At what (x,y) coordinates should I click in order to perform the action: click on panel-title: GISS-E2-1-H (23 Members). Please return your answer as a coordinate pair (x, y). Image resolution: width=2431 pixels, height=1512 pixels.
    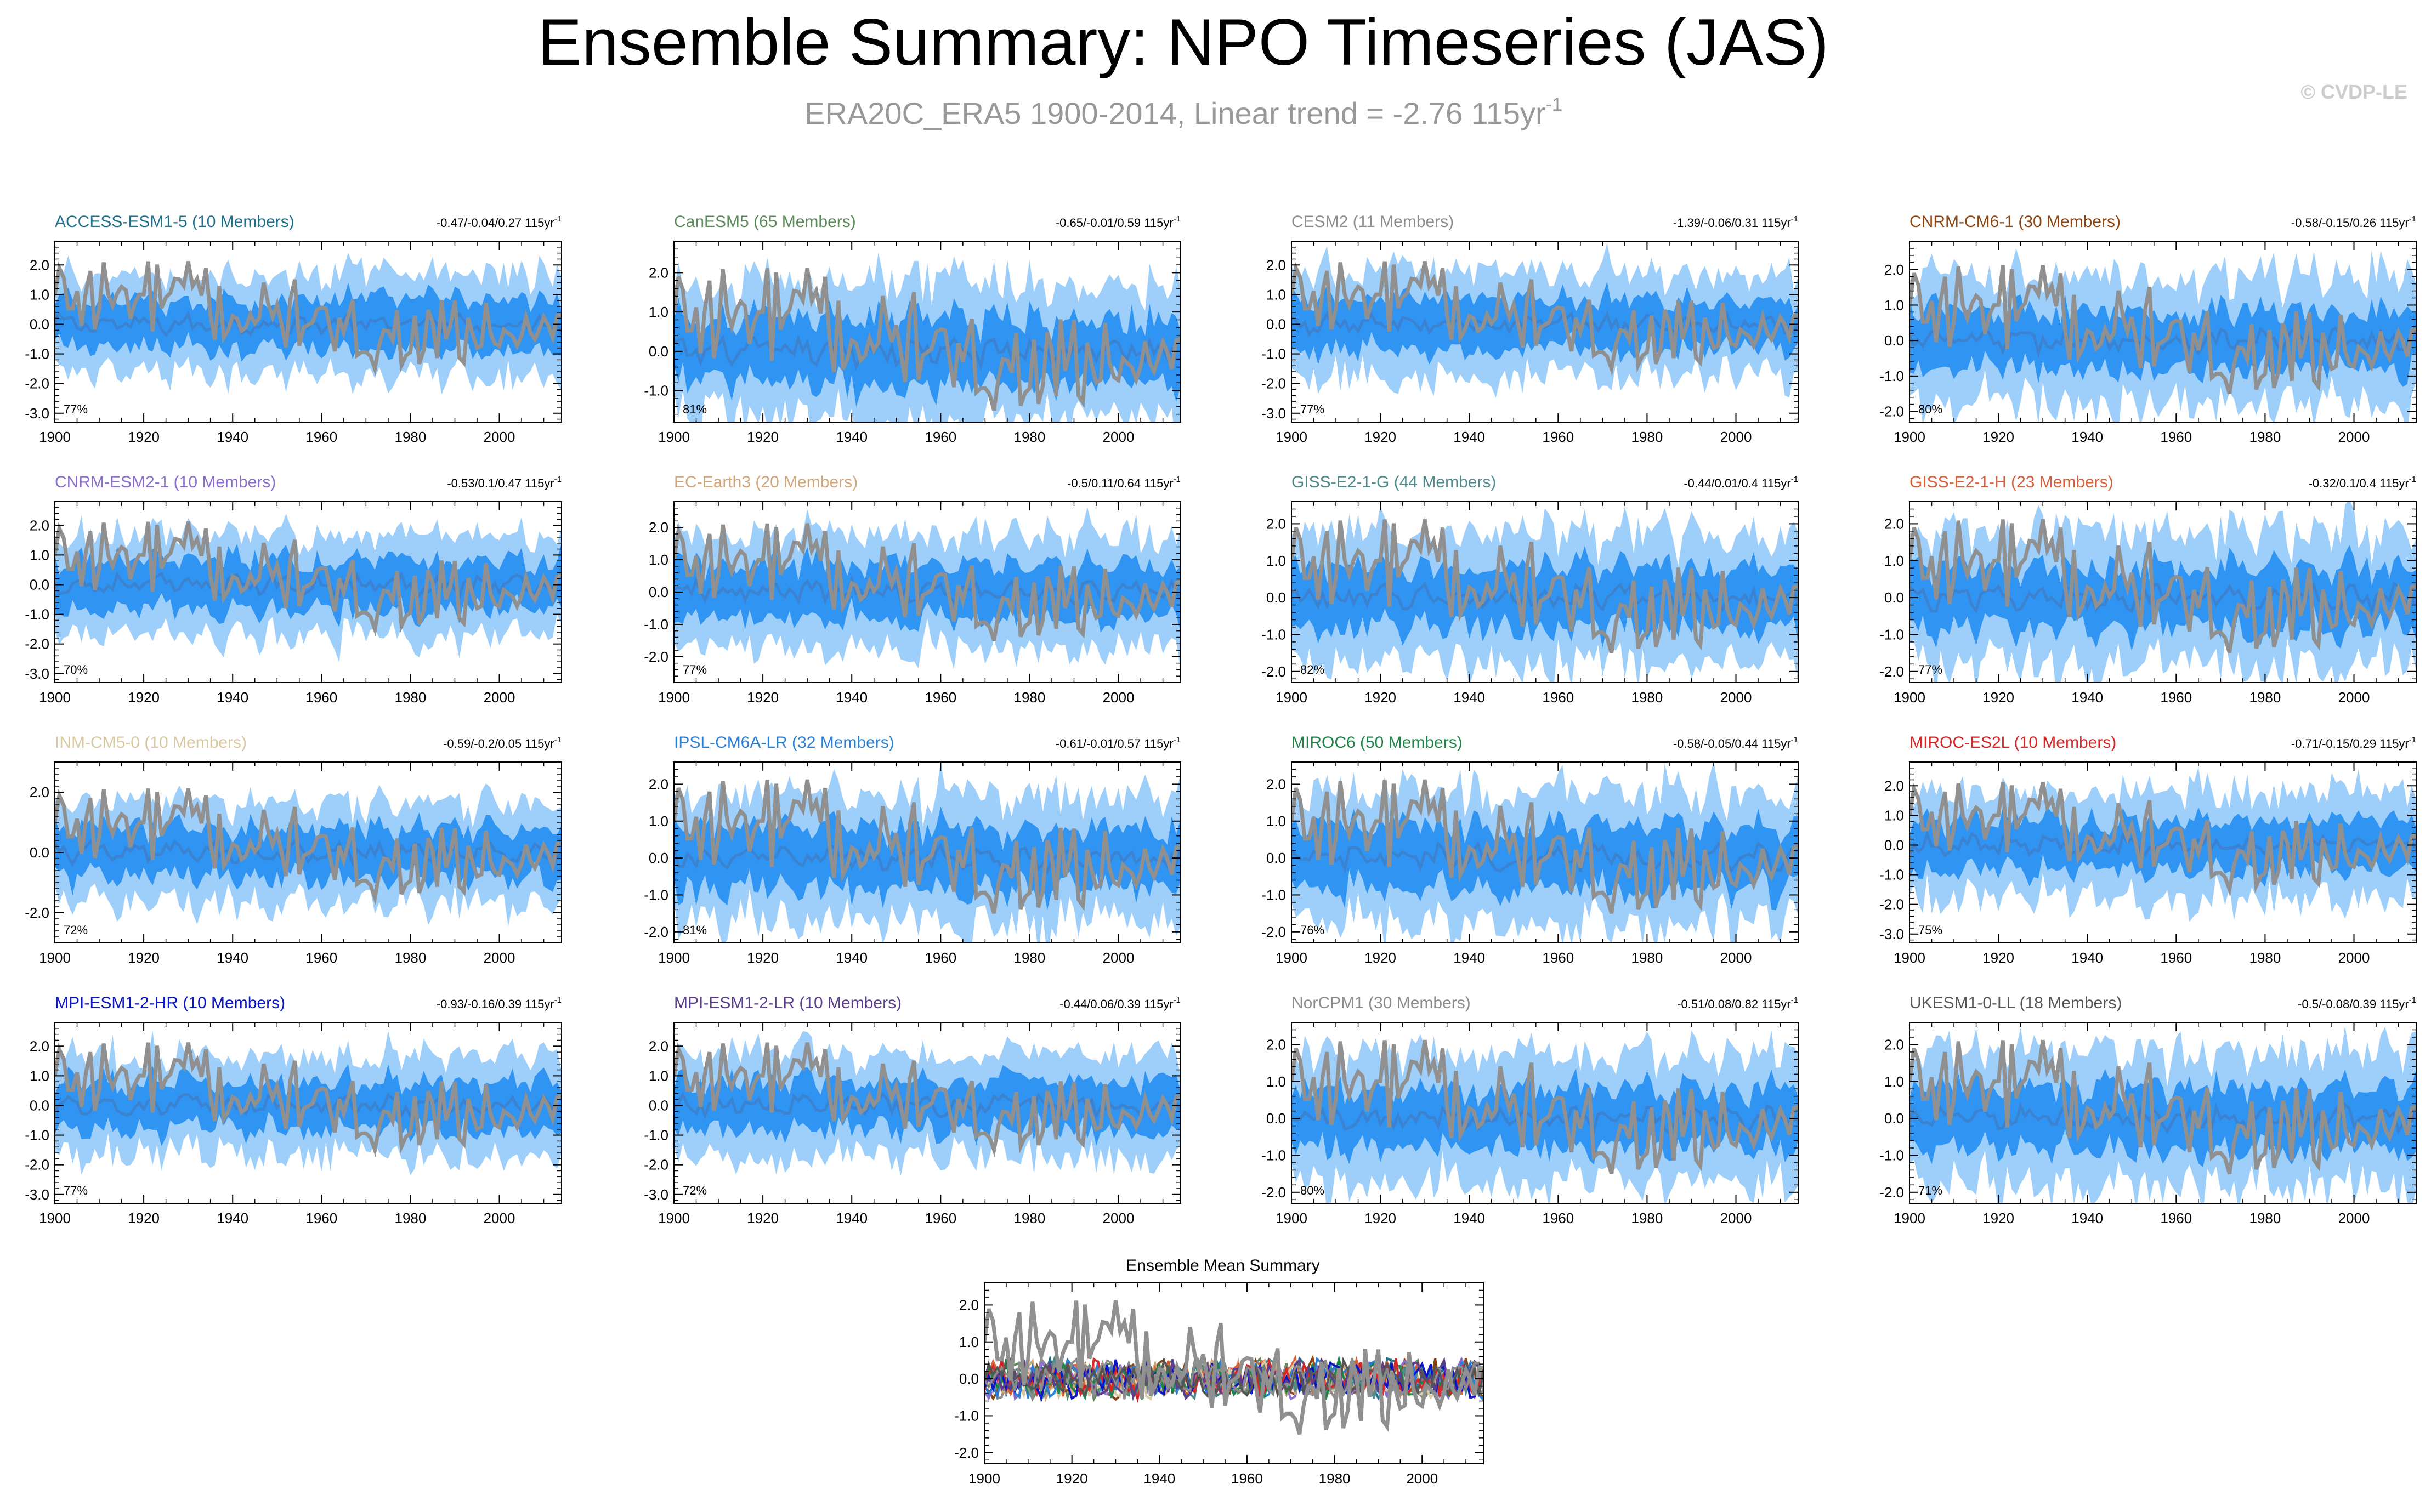
    Looking at the image, I should click on (2011, 482).